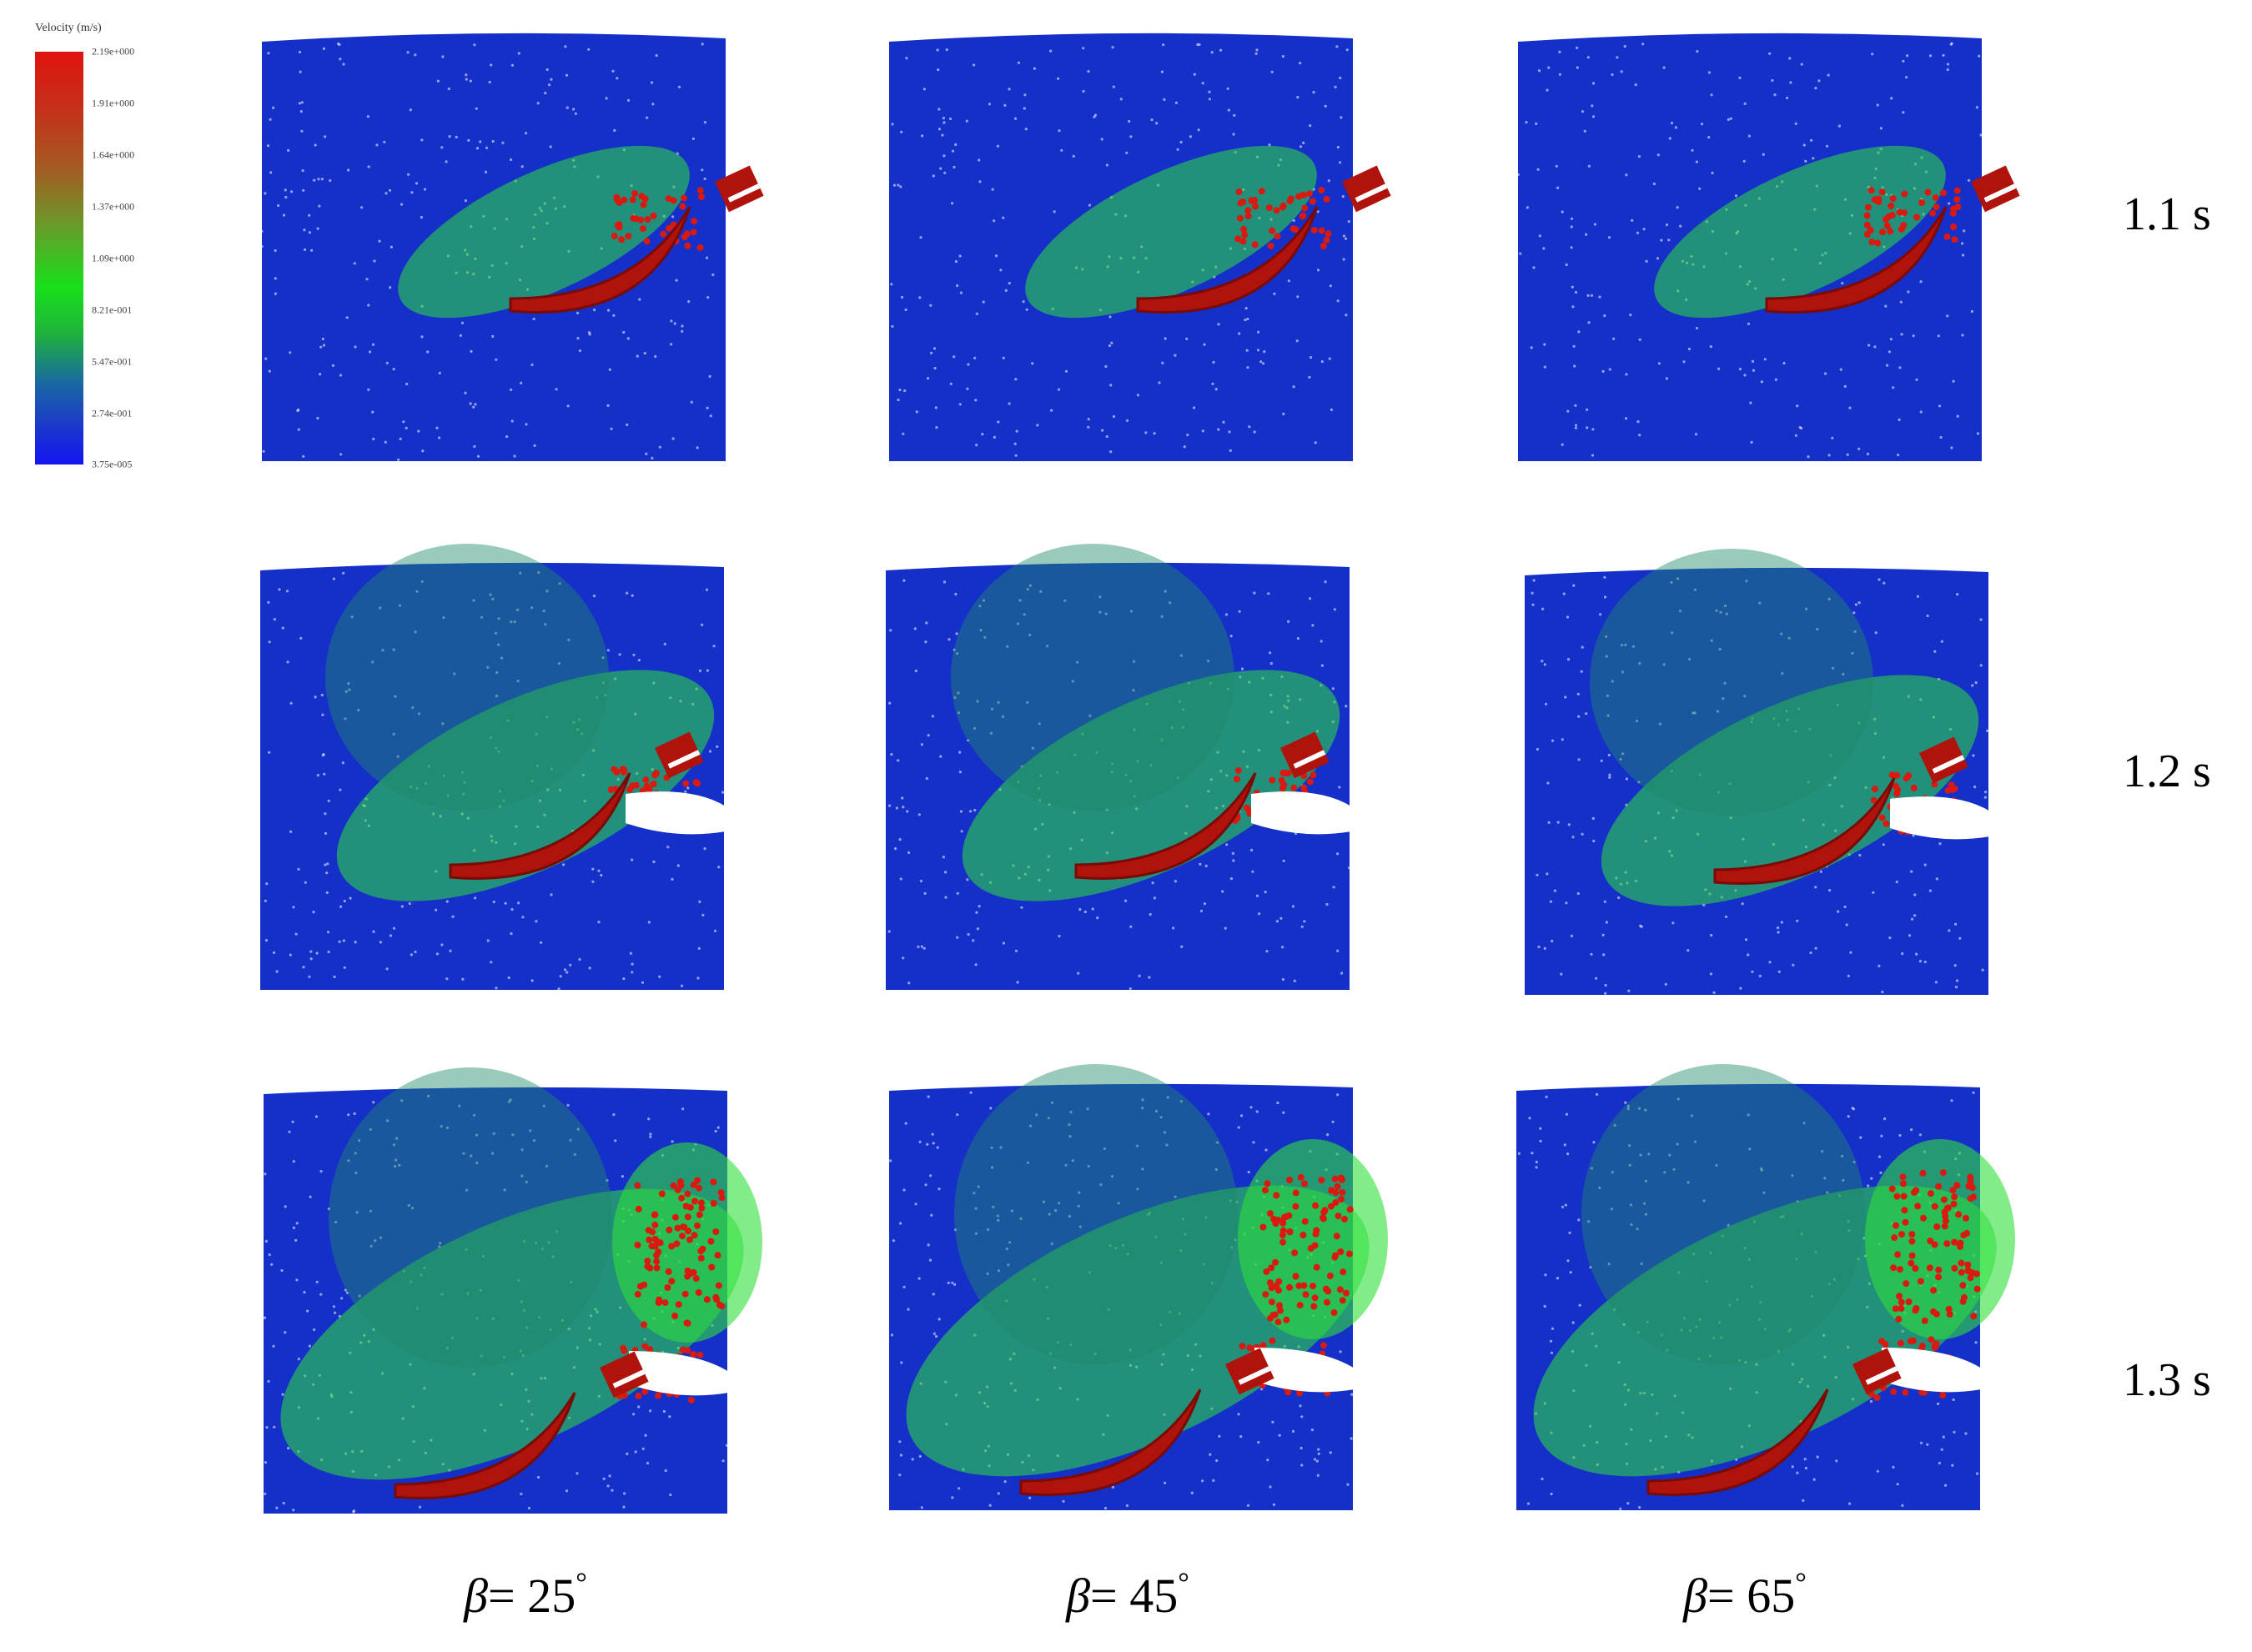 The width and height of the screenshot is (2252, 1652). What do you see at coordinates (2167, 771) in the screenshot?
I see `time-label: 1.2 s` at bounding box center [2167, 771].